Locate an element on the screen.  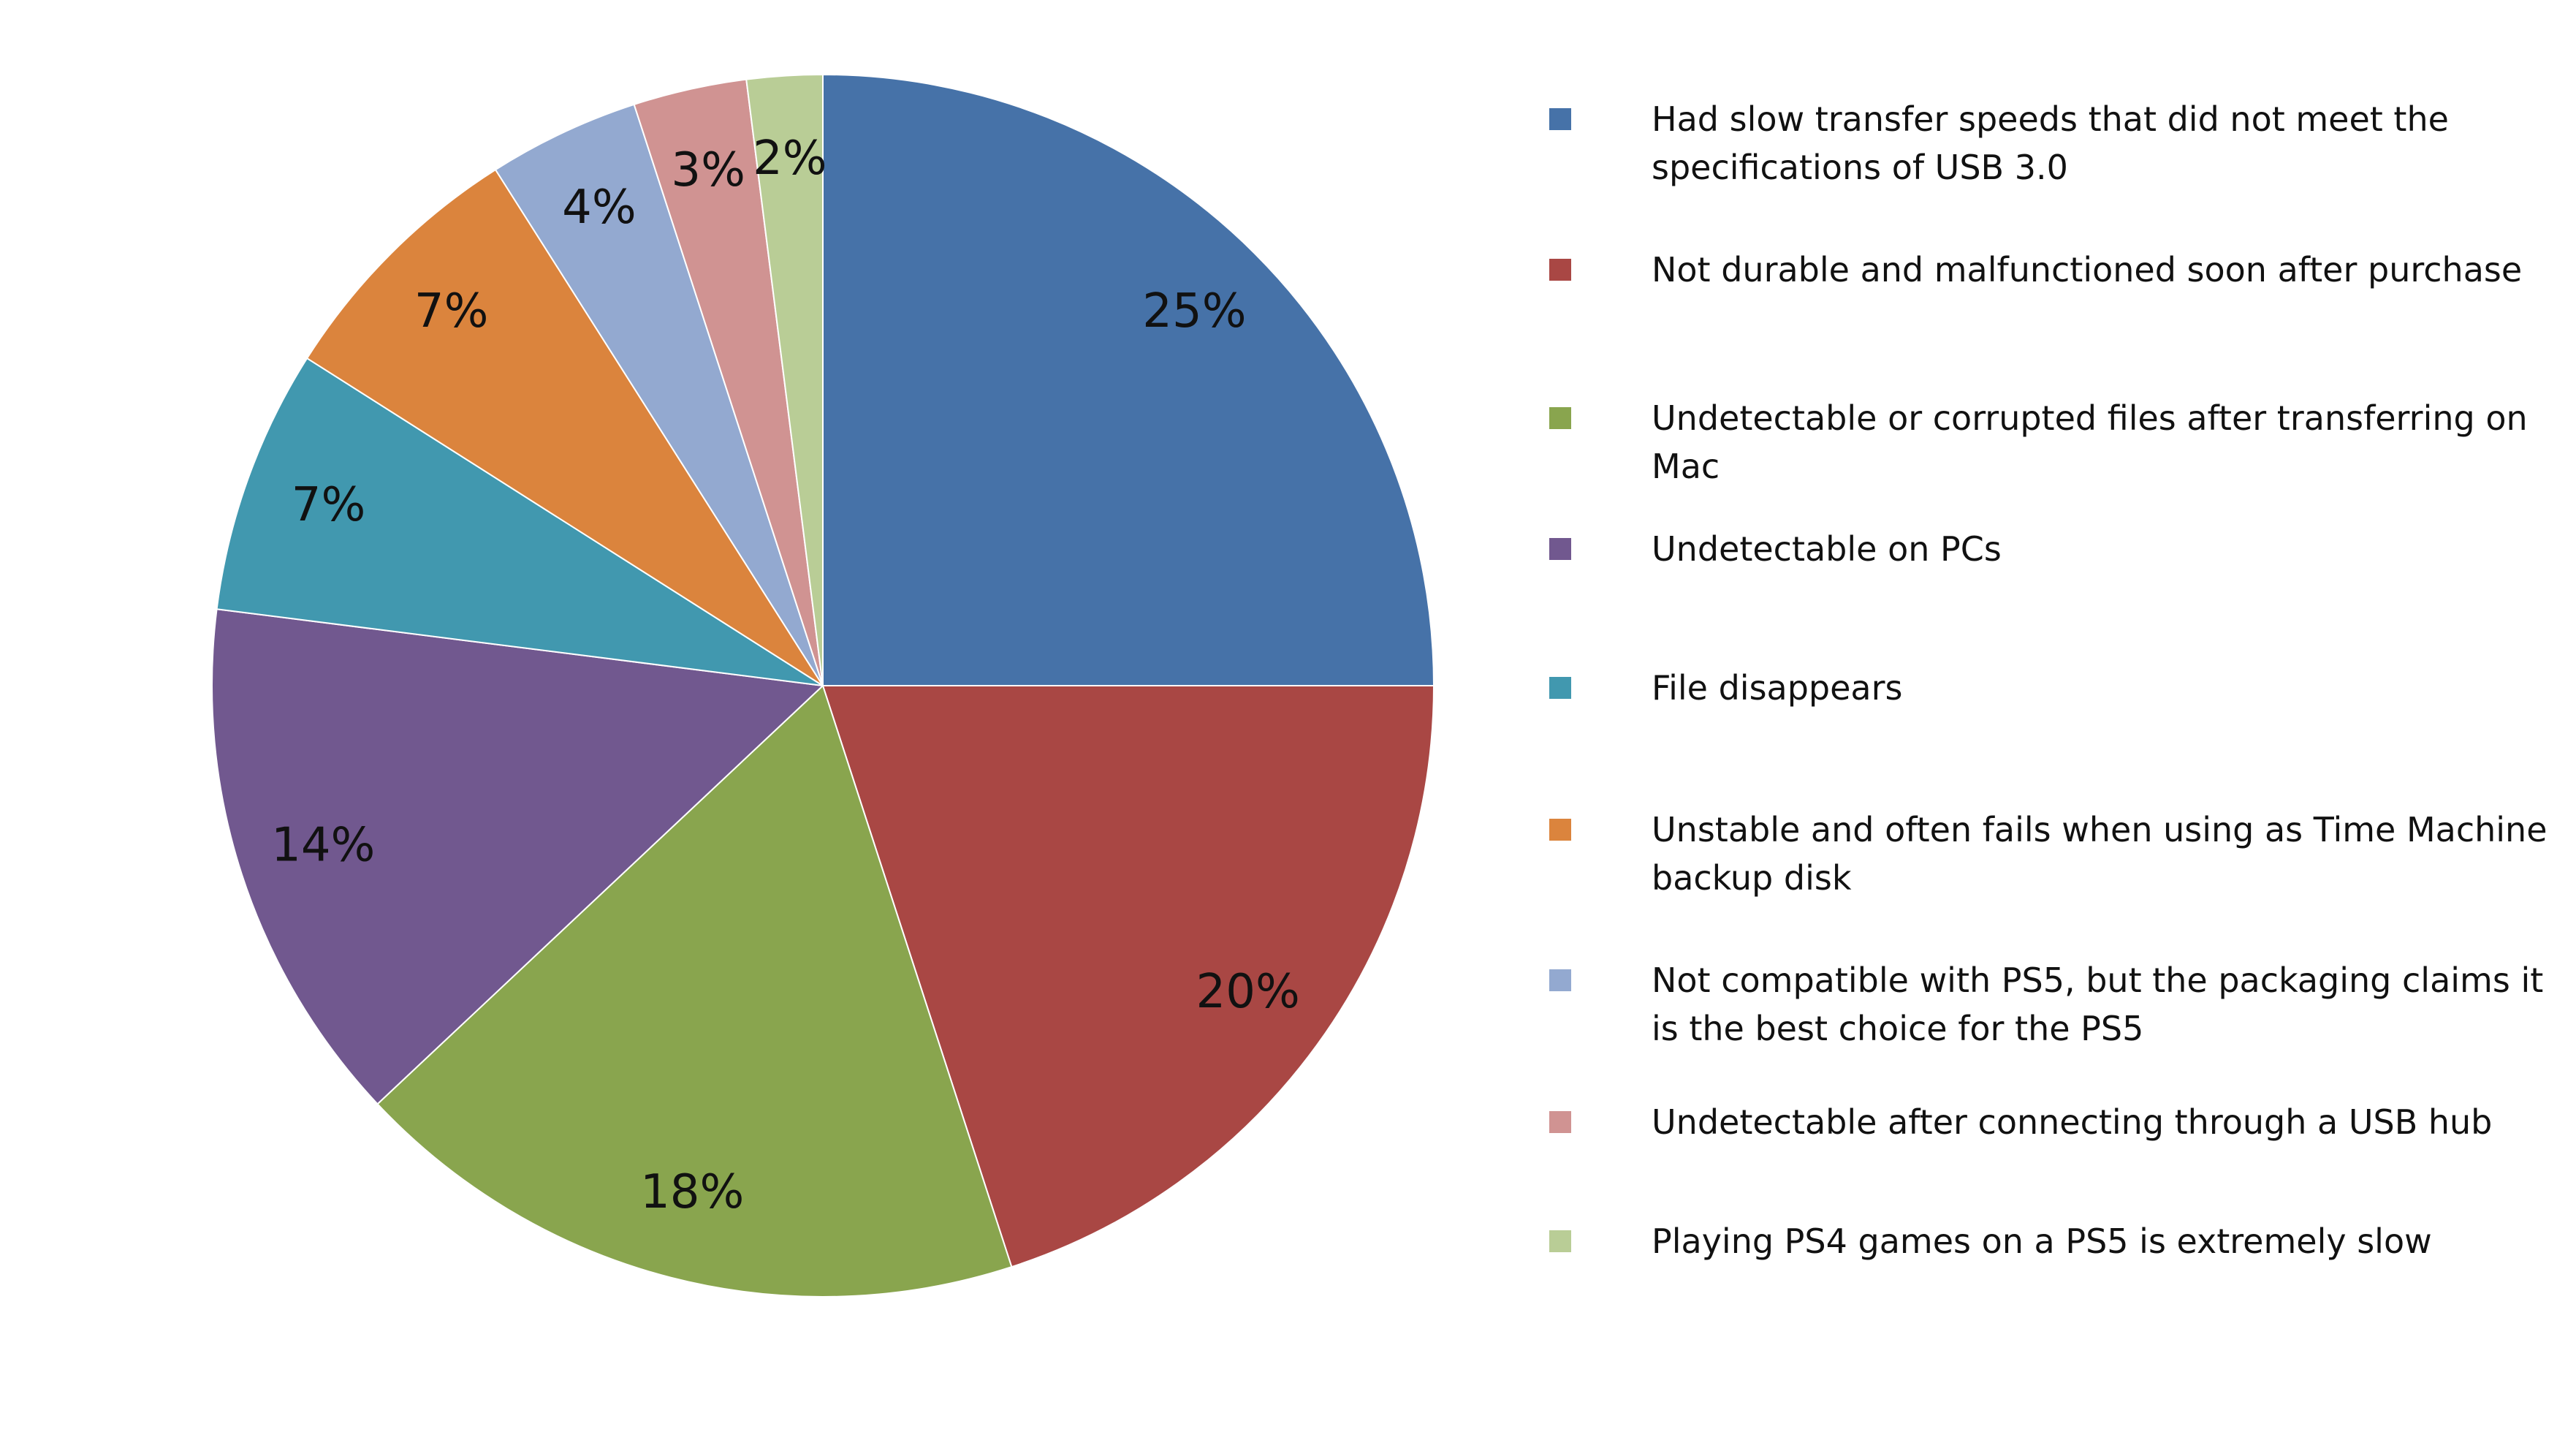
data-label: 3% is located at coordinates (708, 170).